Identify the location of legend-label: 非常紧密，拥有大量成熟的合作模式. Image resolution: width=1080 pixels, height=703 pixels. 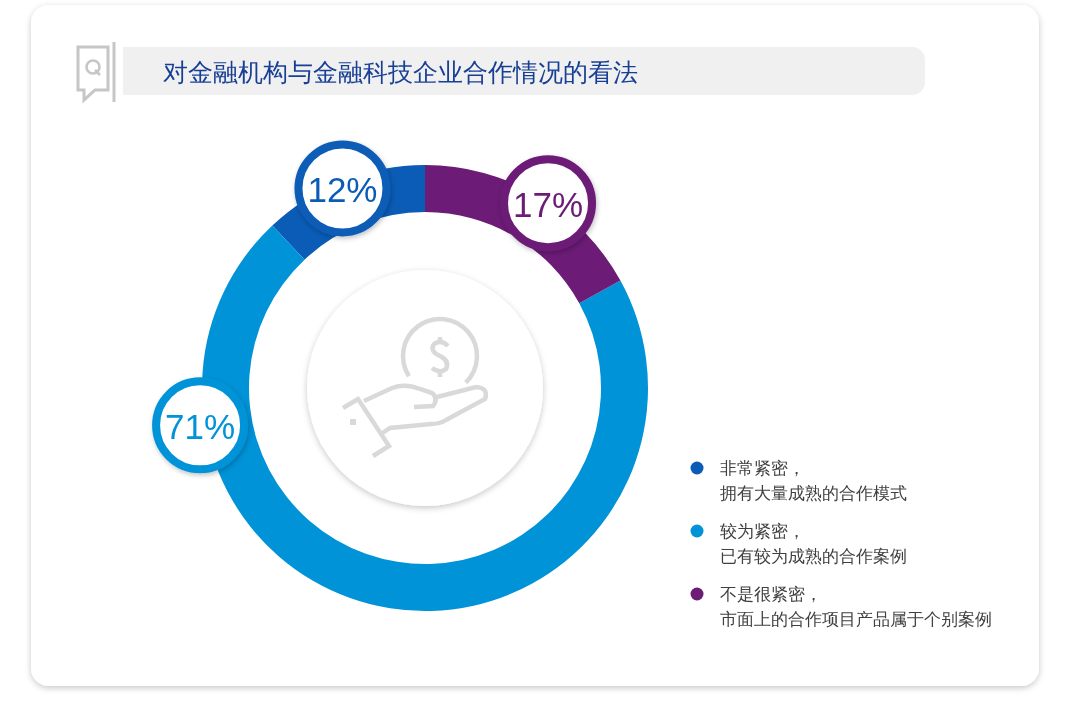
(813, 480).